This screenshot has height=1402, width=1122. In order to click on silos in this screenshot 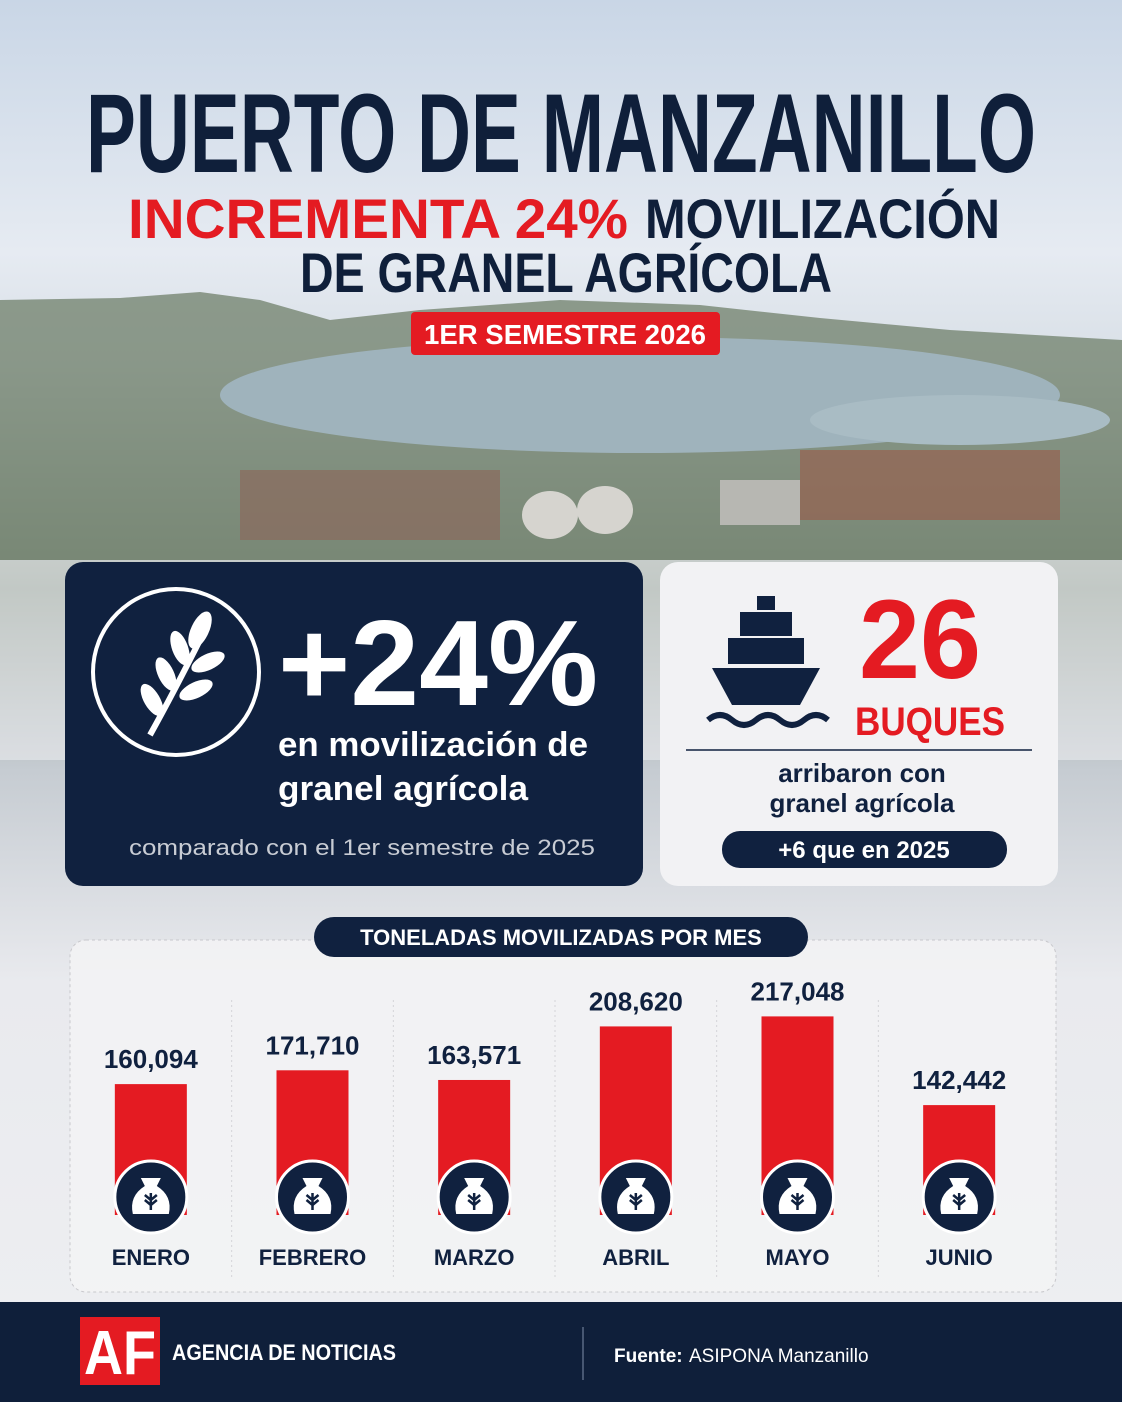, I will do `click(760, 502)`.